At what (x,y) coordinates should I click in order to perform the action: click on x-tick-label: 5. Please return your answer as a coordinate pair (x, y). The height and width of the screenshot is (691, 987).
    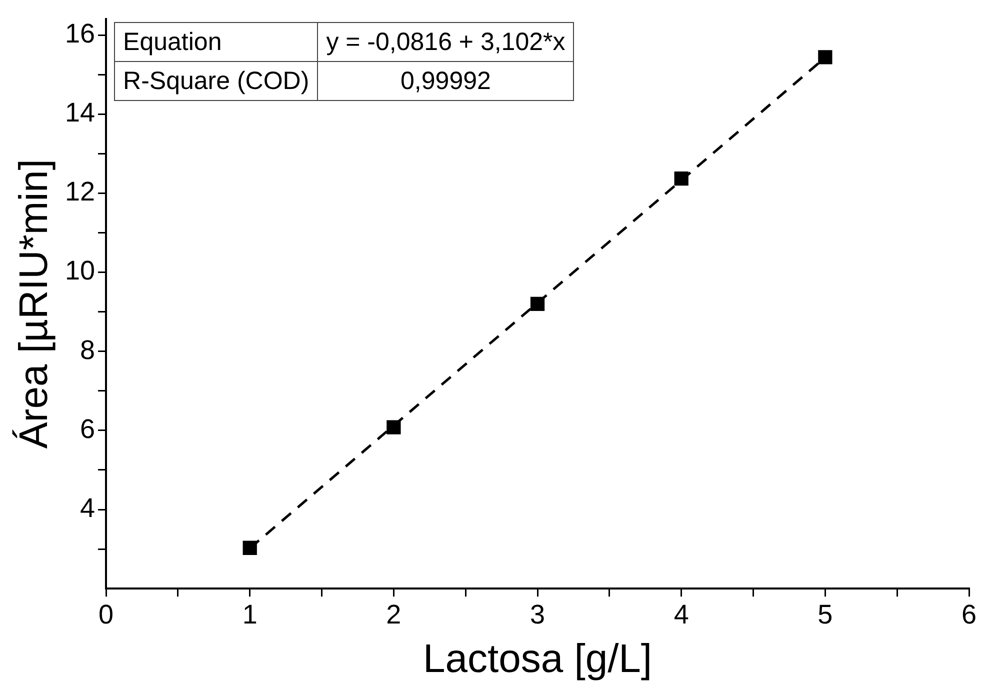
    Looking at the image, I should click on (825, 614).